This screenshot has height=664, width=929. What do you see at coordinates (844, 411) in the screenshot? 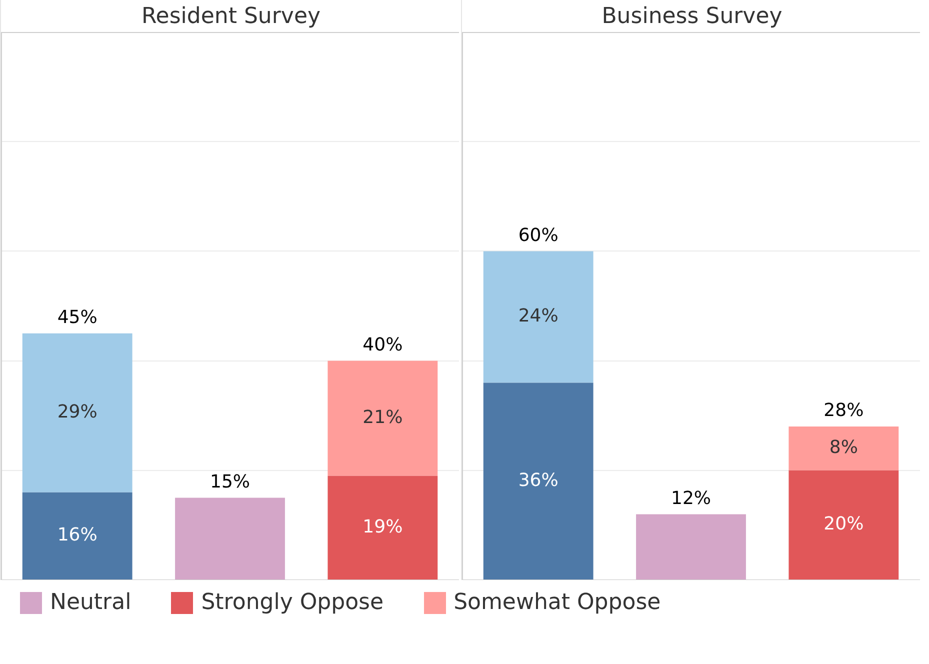
I see `total-label: 28%` at bounding box center [844, 411].